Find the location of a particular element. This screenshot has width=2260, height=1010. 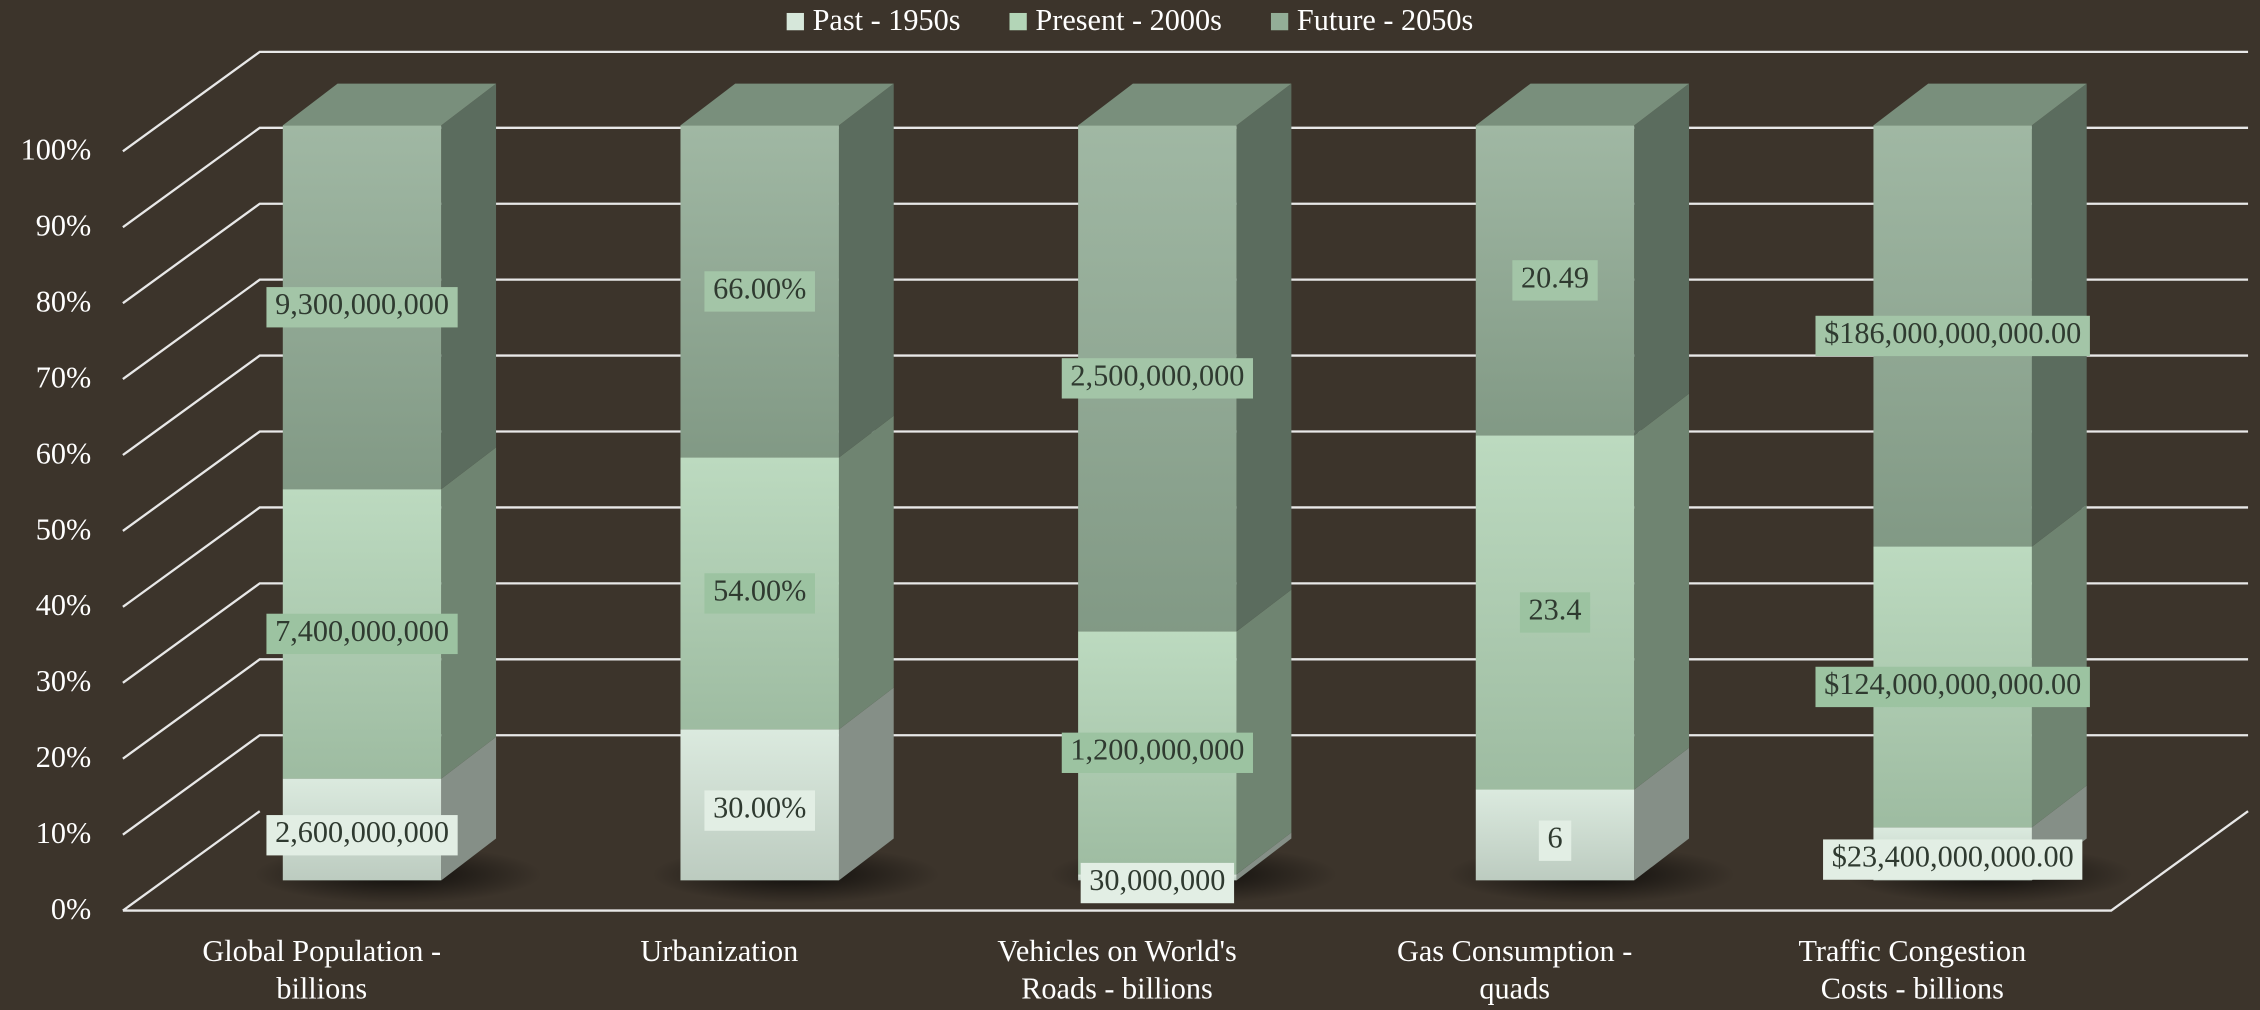

data-label-text: 1,200,000,000 is located at coordinates (1157, 750).